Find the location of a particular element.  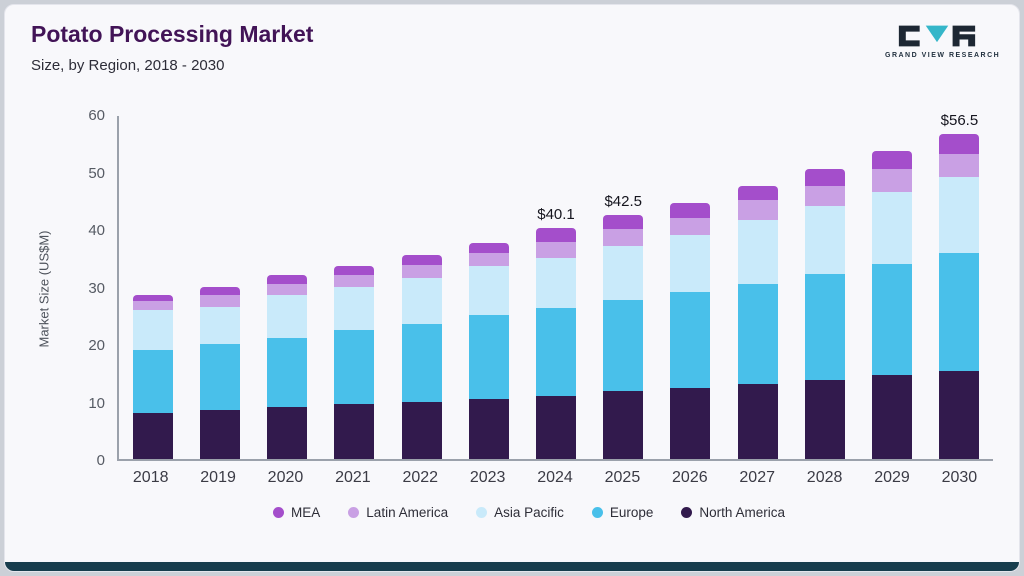

legend-label-latin-america: Latin America is located at coordinates (407, 512).